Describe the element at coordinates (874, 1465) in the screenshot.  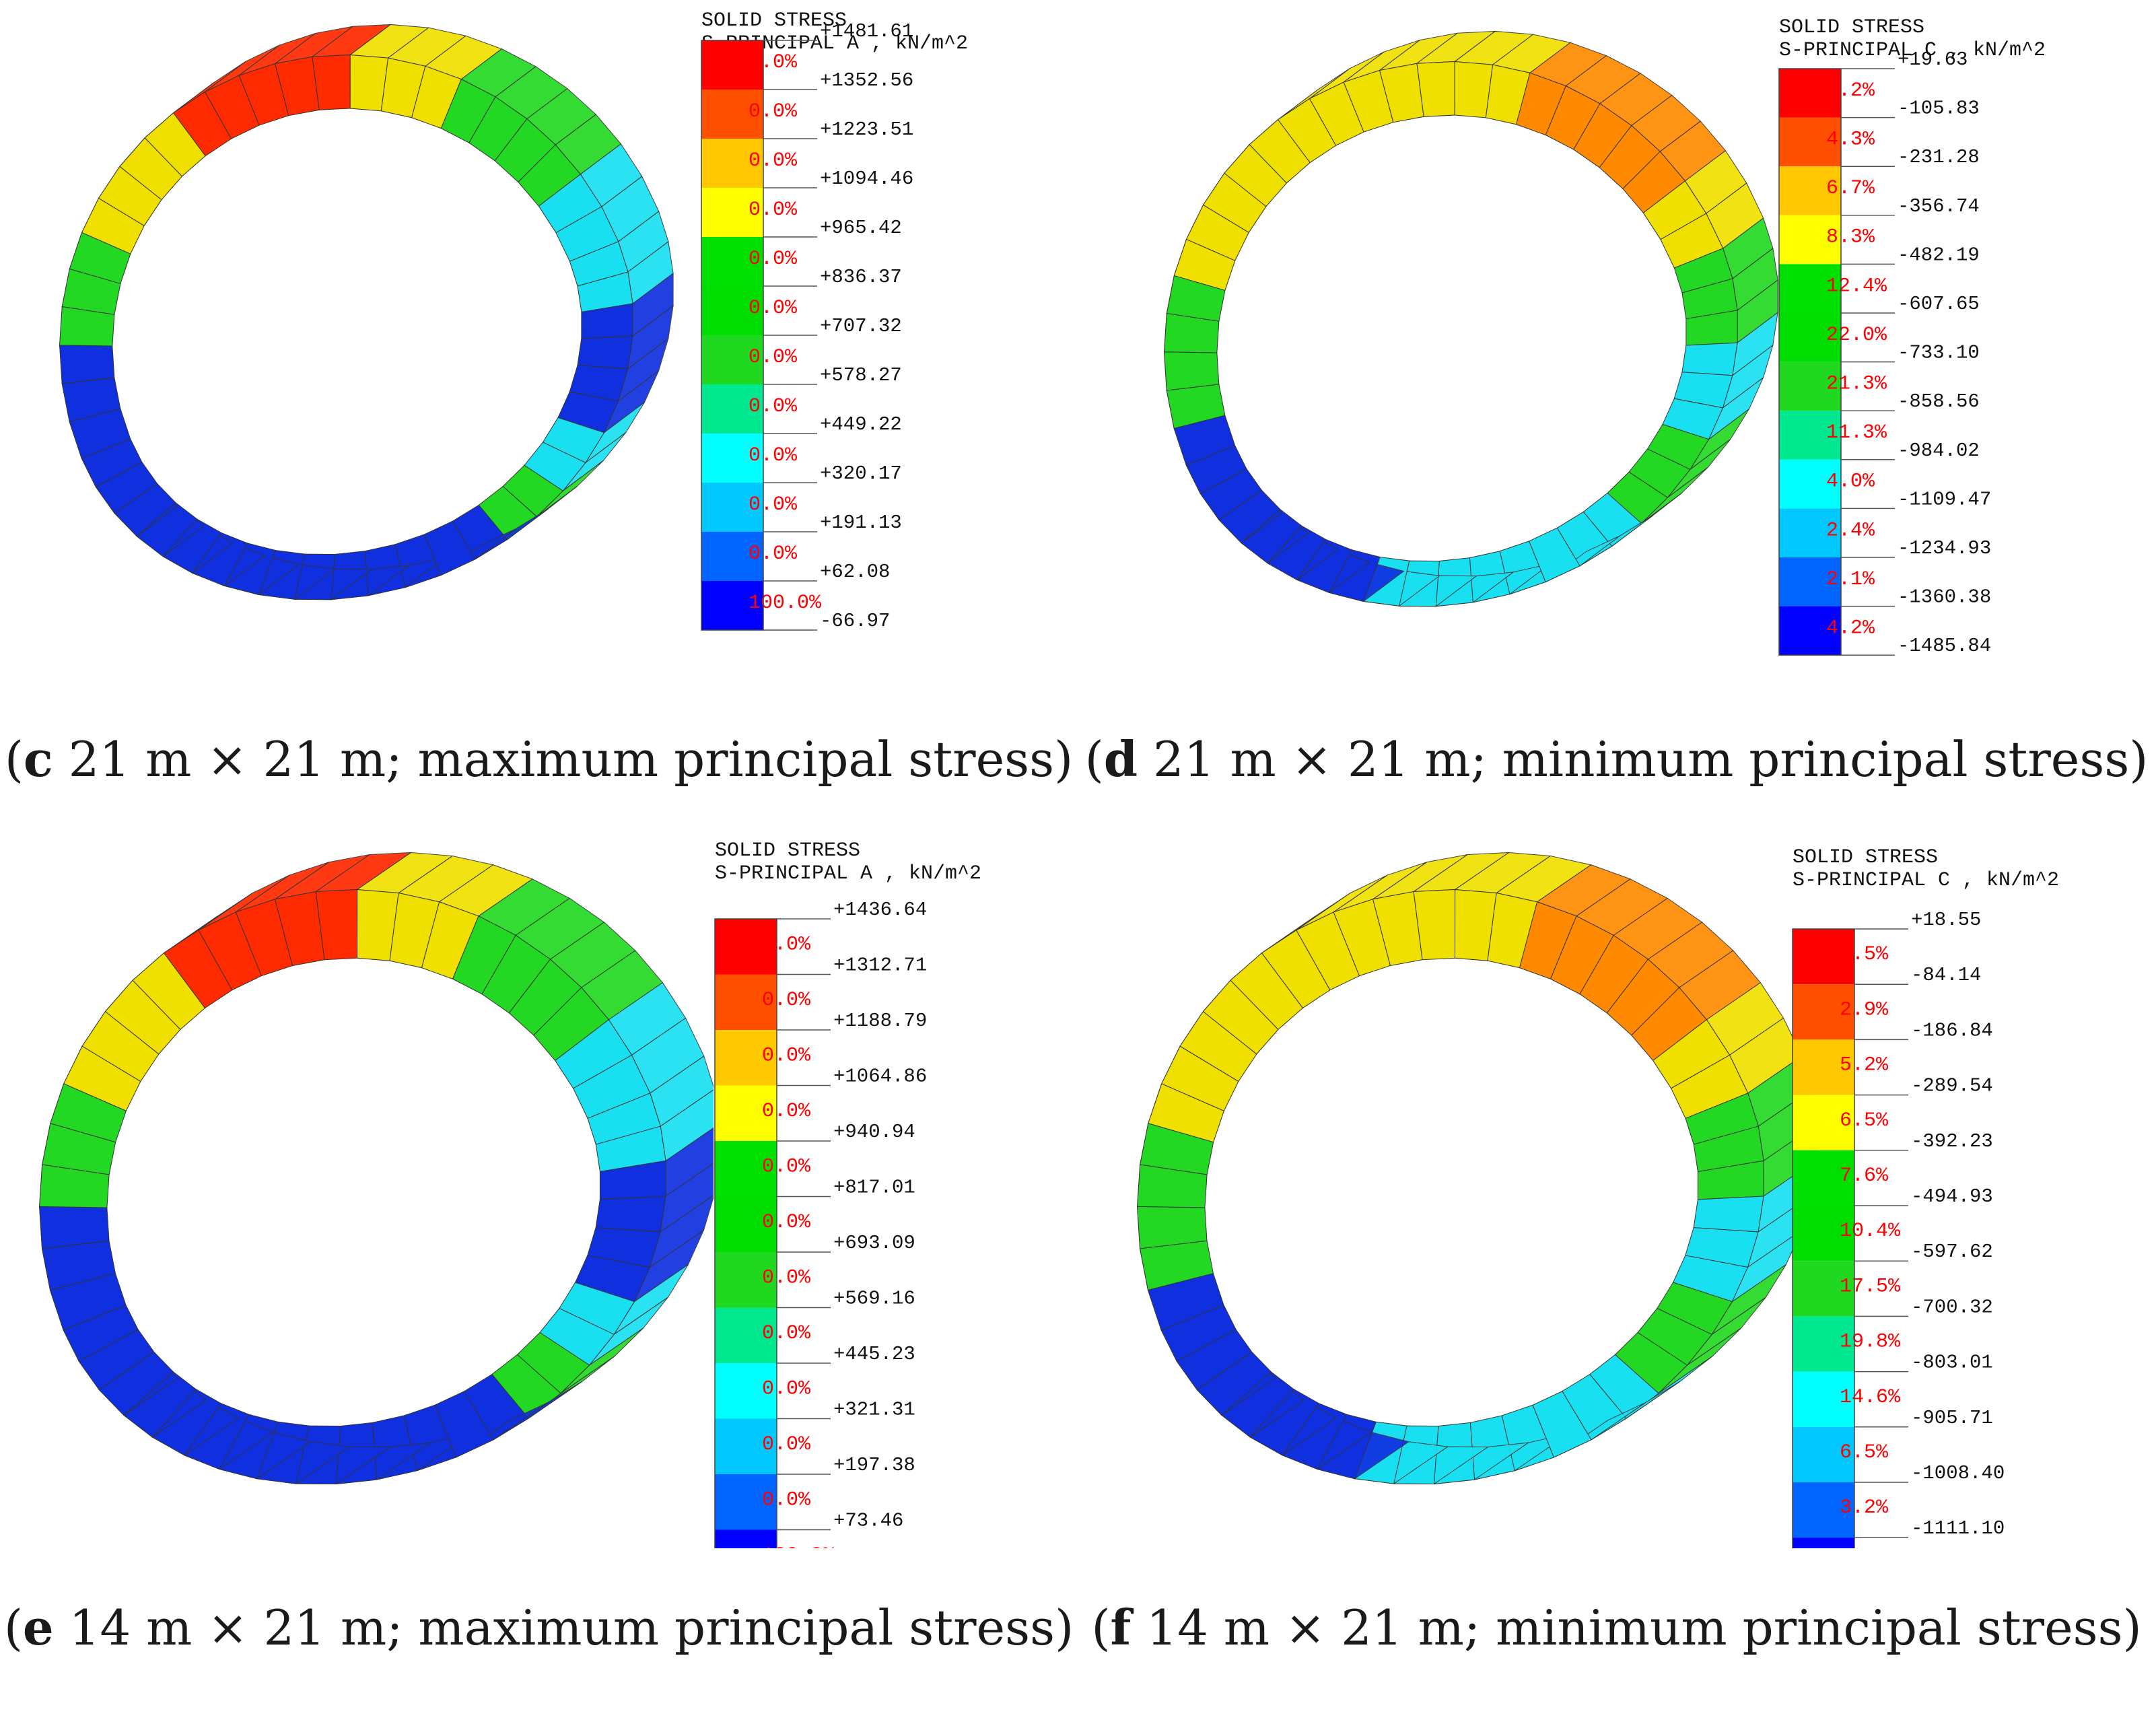
I see `legend-level-value: +197.38` at that location.